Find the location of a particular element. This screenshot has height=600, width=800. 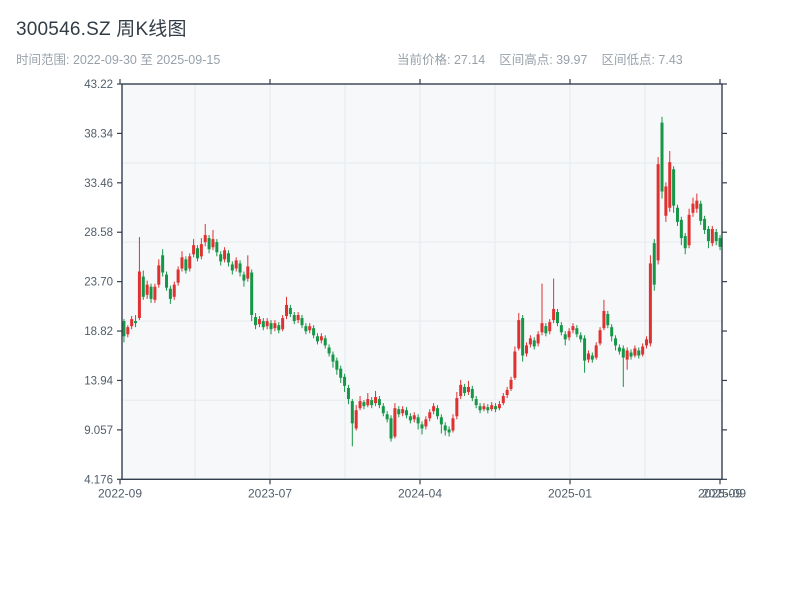

y-tick-label: 13.94 is located at coordinates (98, 381).